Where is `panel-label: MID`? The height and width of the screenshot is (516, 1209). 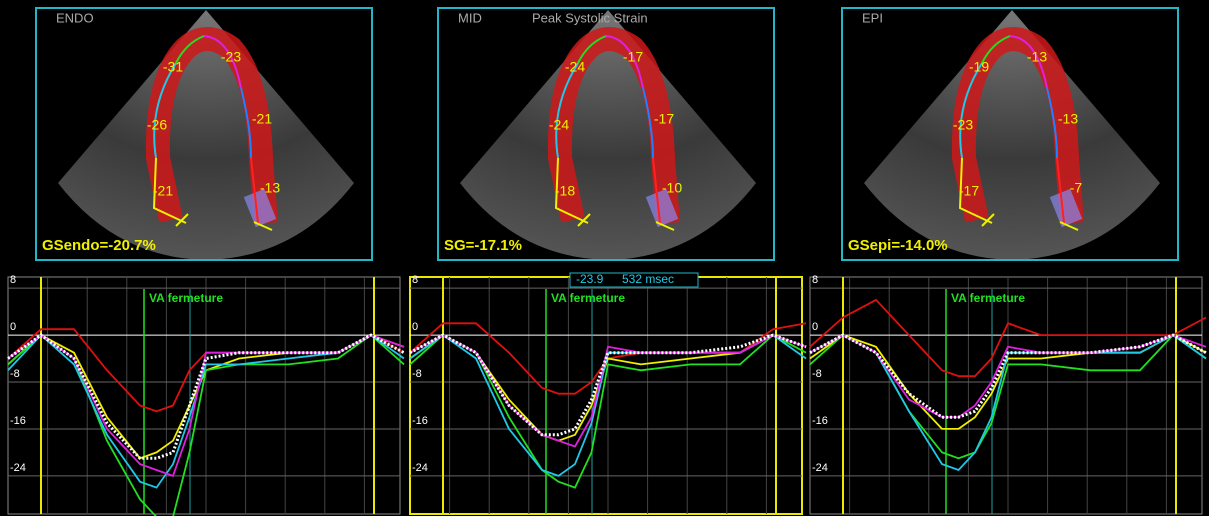
panel-label: MID is located at coordinates (470, 17).